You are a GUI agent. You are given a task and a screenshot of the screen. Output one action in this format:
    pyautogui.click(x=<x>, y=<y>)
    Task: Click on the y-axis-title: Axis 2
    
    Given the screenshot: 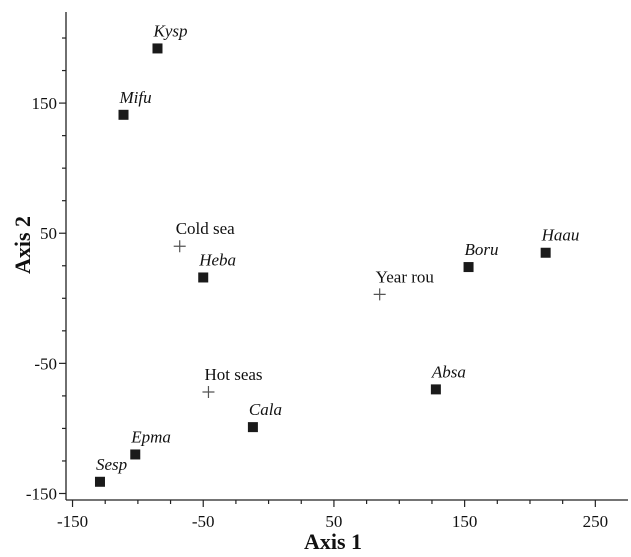 What is the action you would take?
    pyautogui.click(x=22, y=245)
    